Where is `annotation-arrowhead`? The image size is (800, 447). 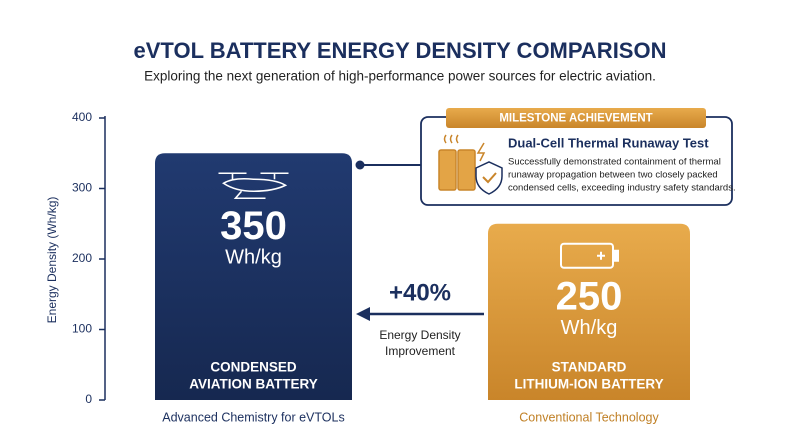 annotation-arrowhead is located at coordinates (363, 314).